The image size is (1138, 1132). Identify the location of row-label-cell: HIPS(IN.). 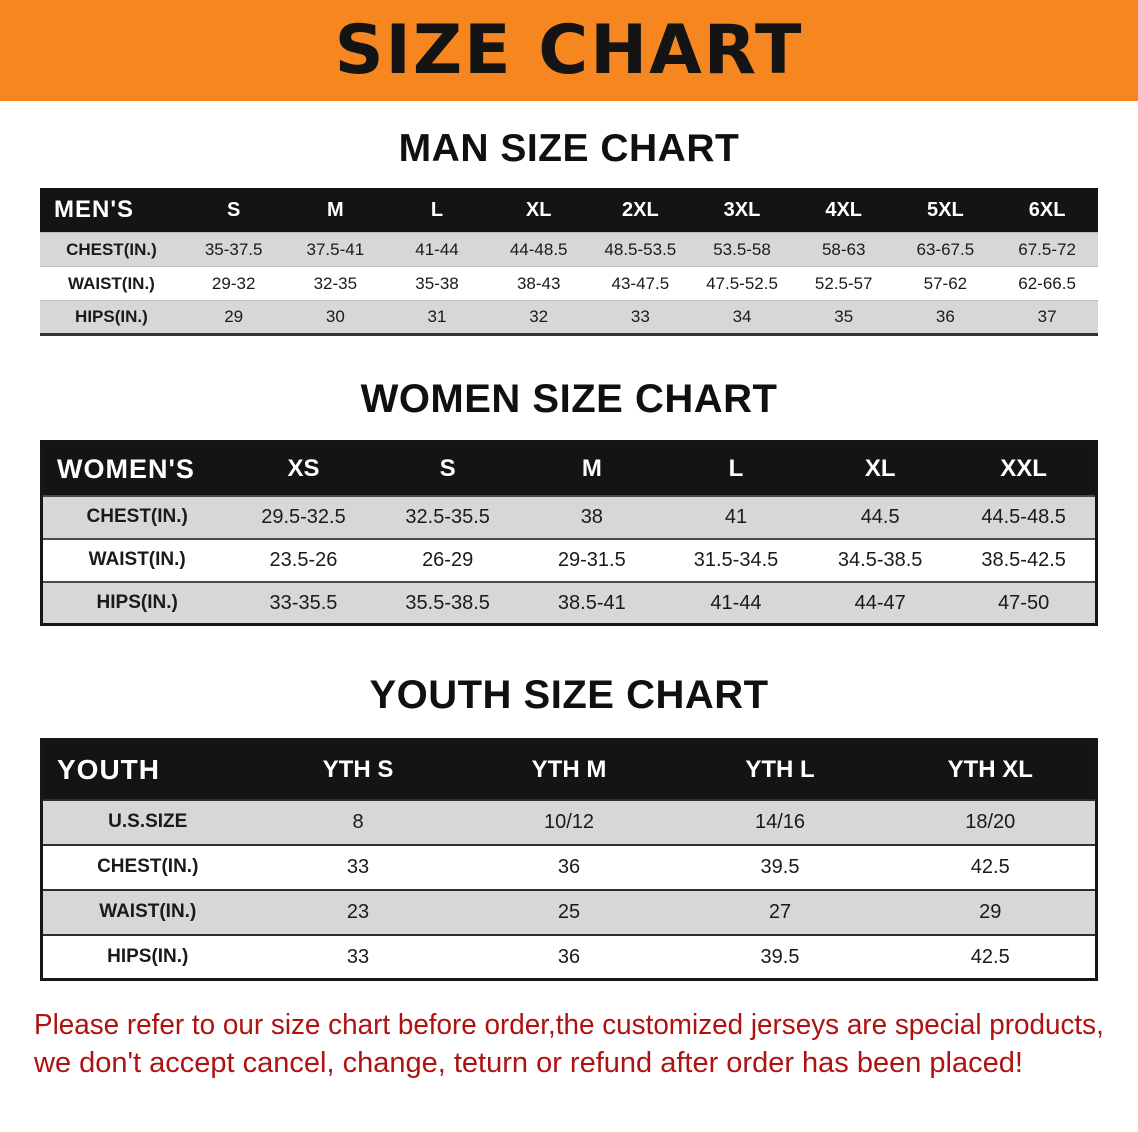
(147, 956).